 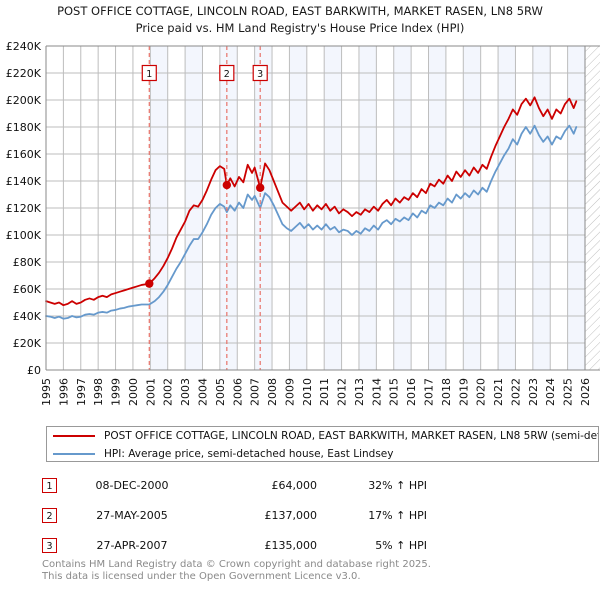 I want to click on svg-text: £120K, so click(x=24, y=208).